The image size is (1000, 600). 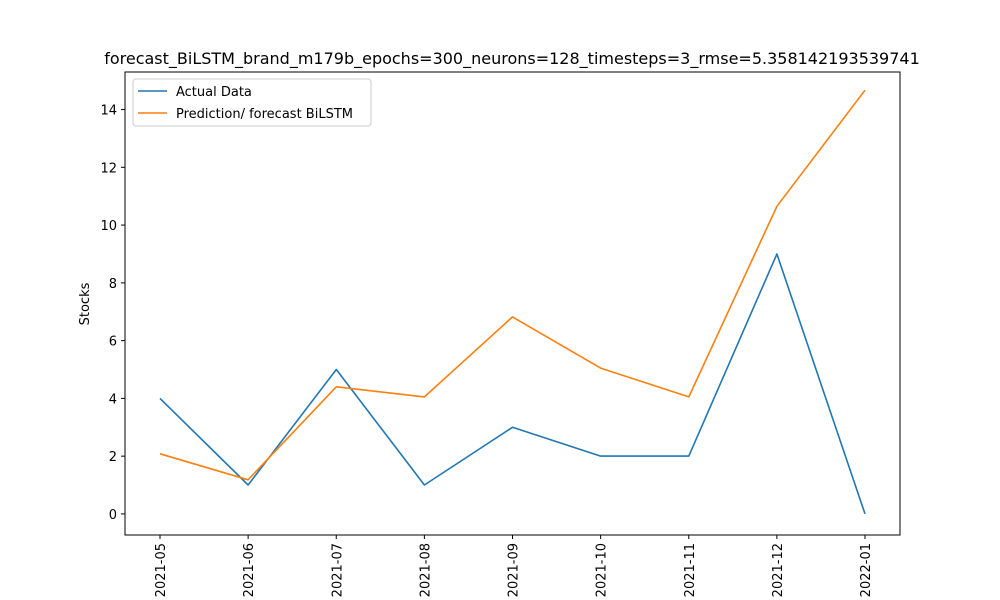 I want to click on x-tick-label: 2021-12, so click(x=778, y=570).